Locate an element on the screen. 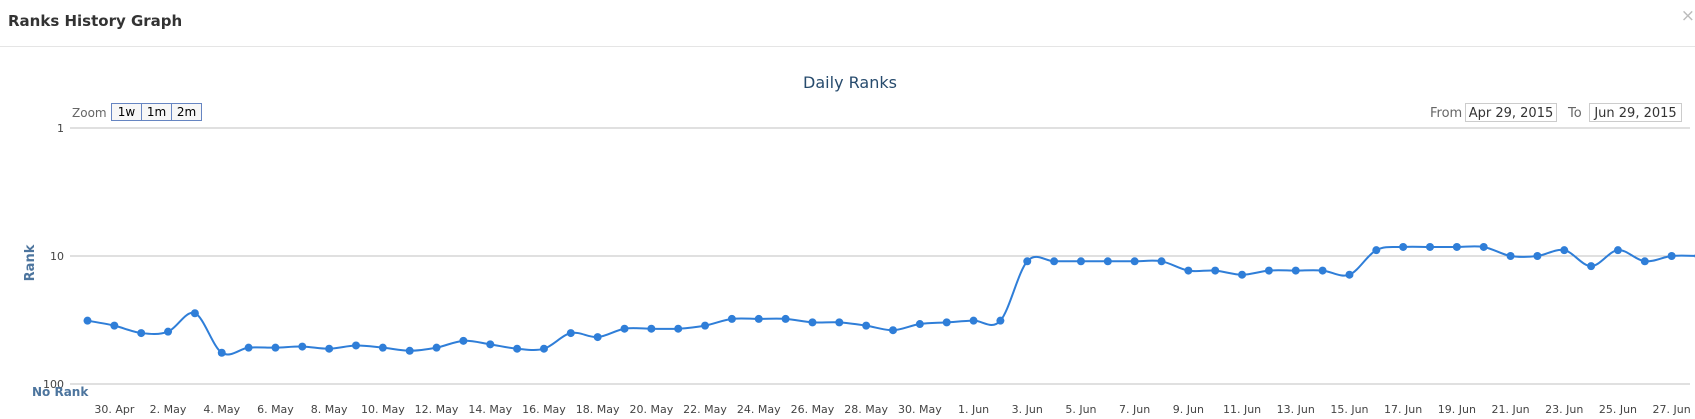 The height and width of the screenshot is (419, 1695). zoom-1m-button: 1m is located at coordinates (156, 112).